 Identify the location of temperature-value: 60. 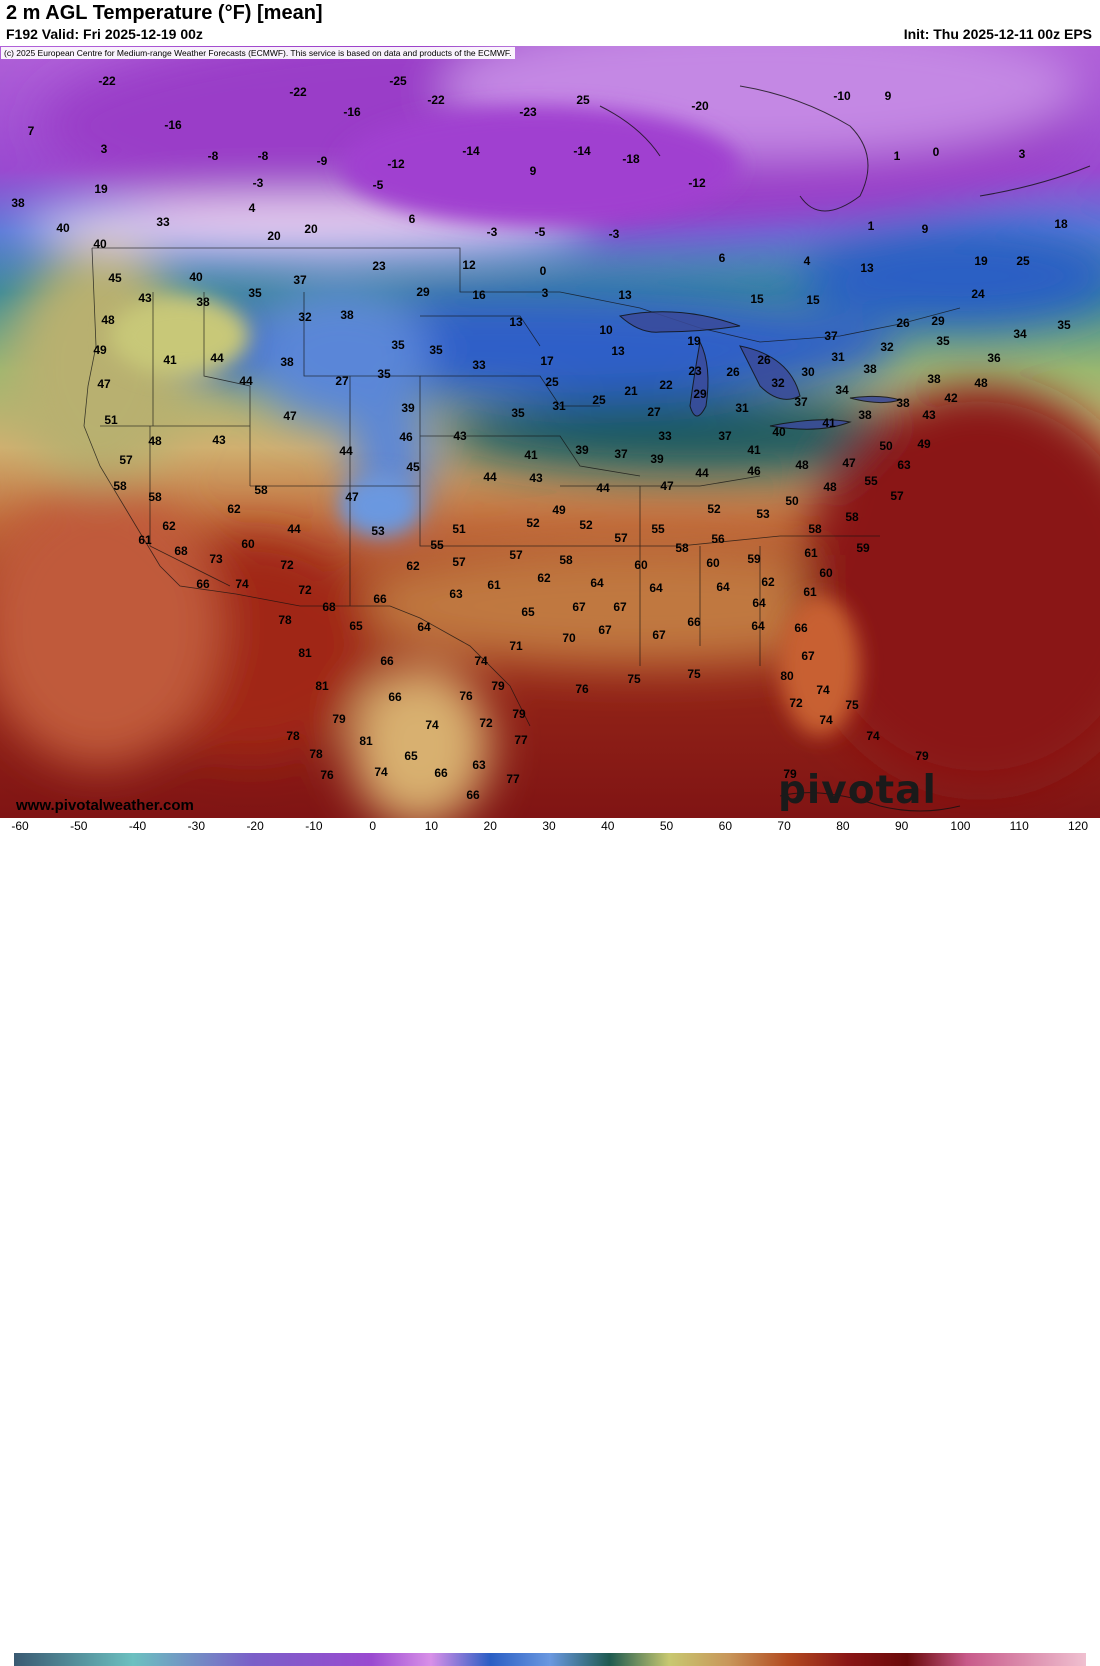
(826, 573).